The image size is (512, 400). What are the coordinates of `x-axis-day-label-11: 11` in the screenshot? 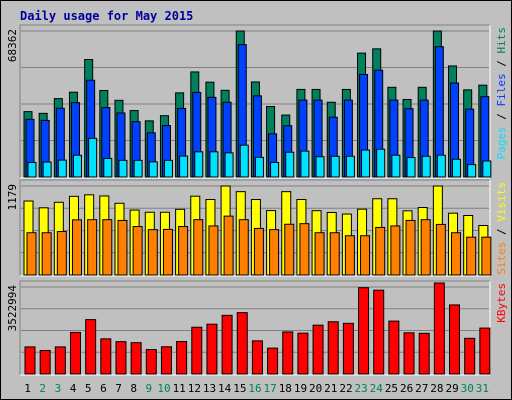 It's located at (179, 388).